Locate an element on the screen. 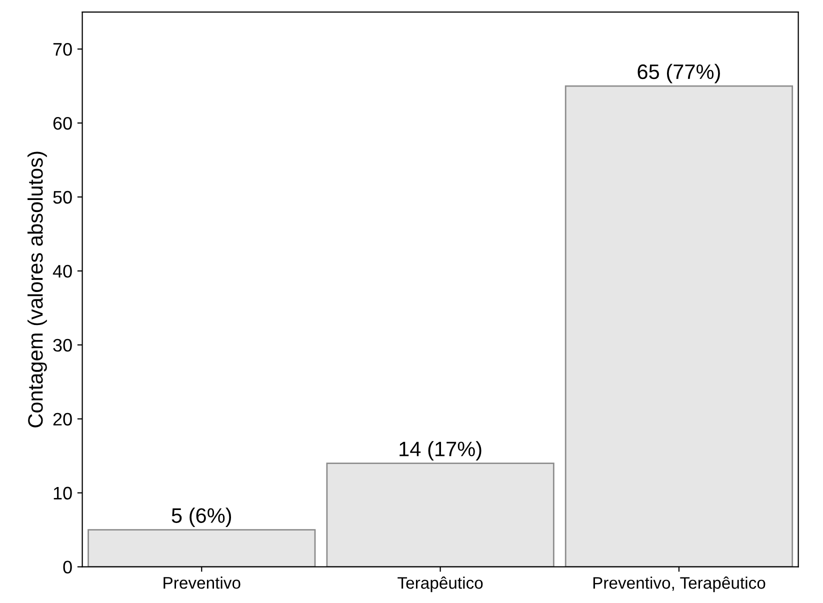 The image size is (823, 603). y-tick-label: 0 is located at coordinates (67, 567).